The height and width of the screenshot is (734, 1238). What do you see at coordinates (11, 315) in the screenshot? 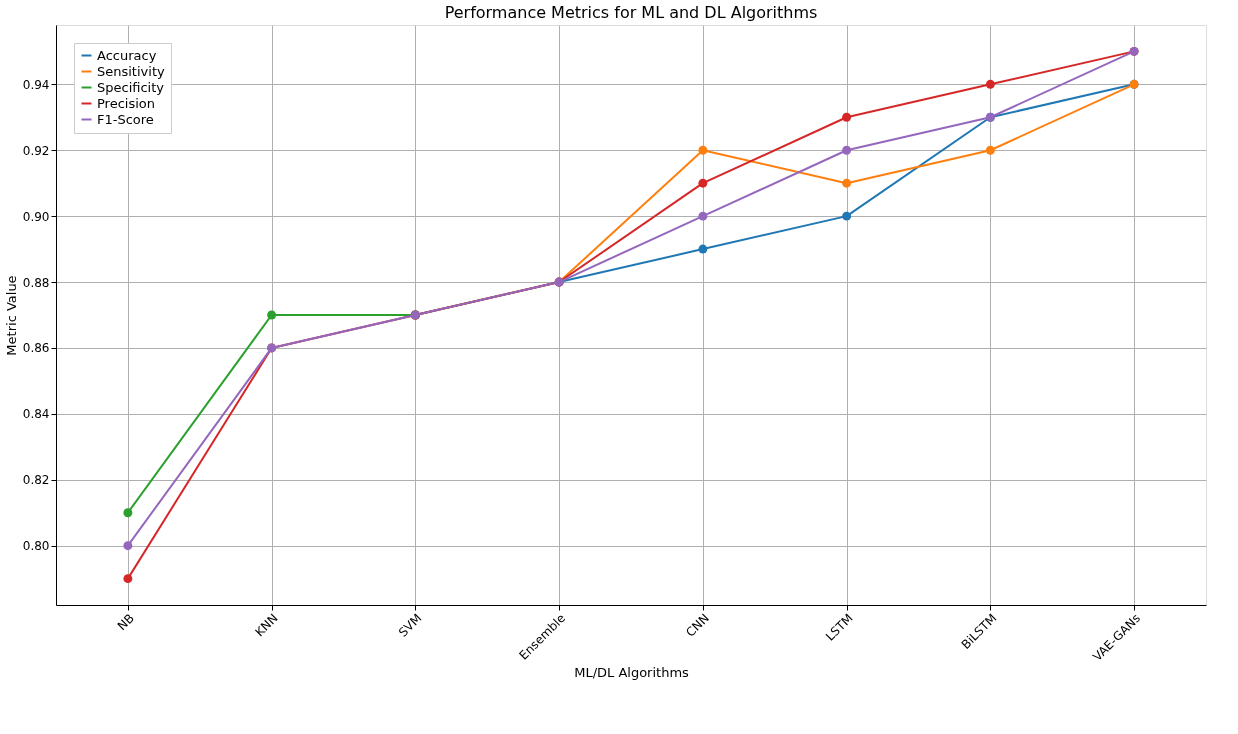
I see `y-axis-title: Metric Value` at bounding box center [11, 315].